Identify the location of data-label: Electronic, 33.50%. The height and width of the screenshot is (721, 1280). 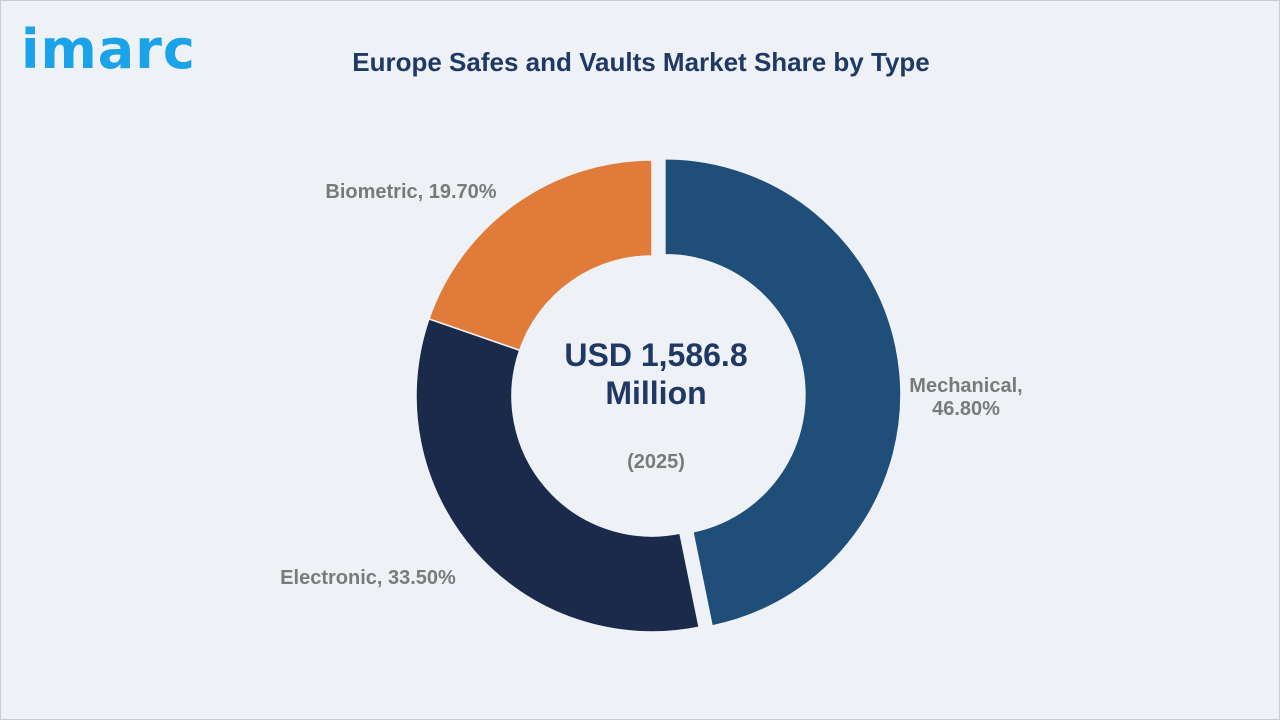
(368, 578).